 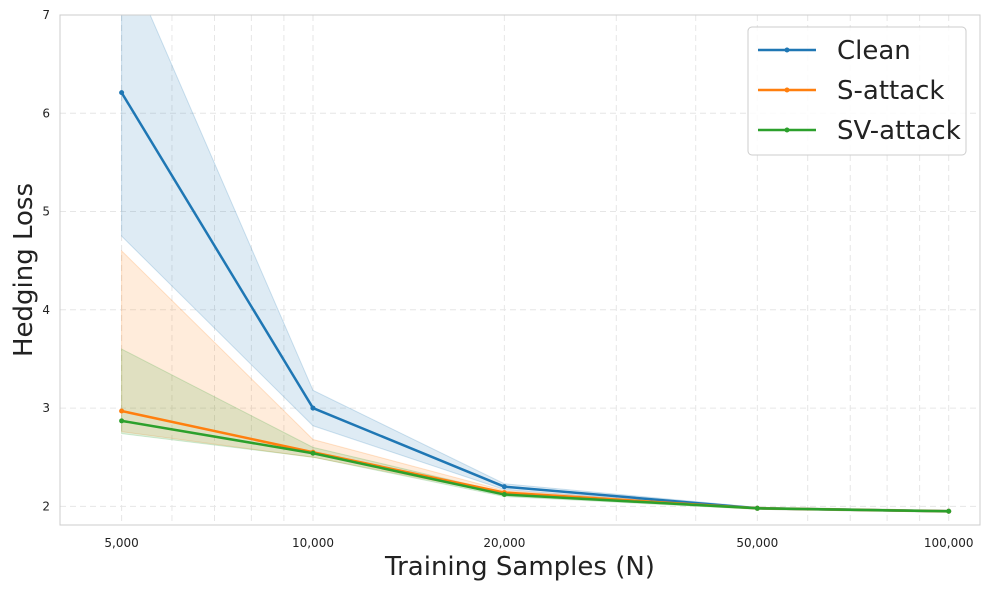 What do you see at coordinates (787, 50) in the screenshot?
I see `legend-marker-clean` at bounding box center [787, 50].